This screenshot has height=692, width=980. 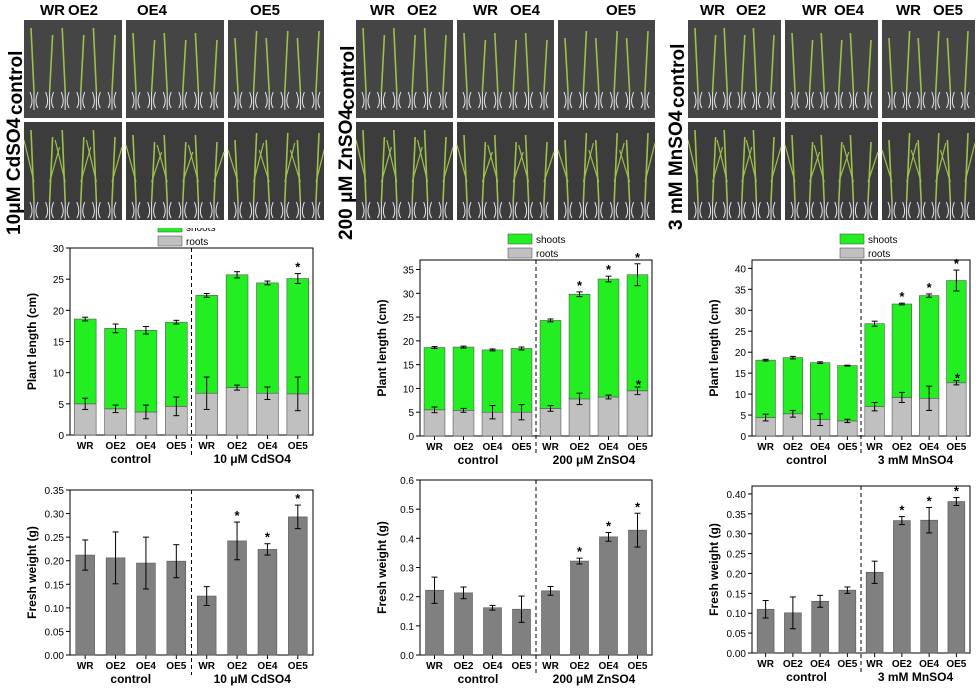 I want to click on y-tick-label: 0.35, so click(x=55, y=491).